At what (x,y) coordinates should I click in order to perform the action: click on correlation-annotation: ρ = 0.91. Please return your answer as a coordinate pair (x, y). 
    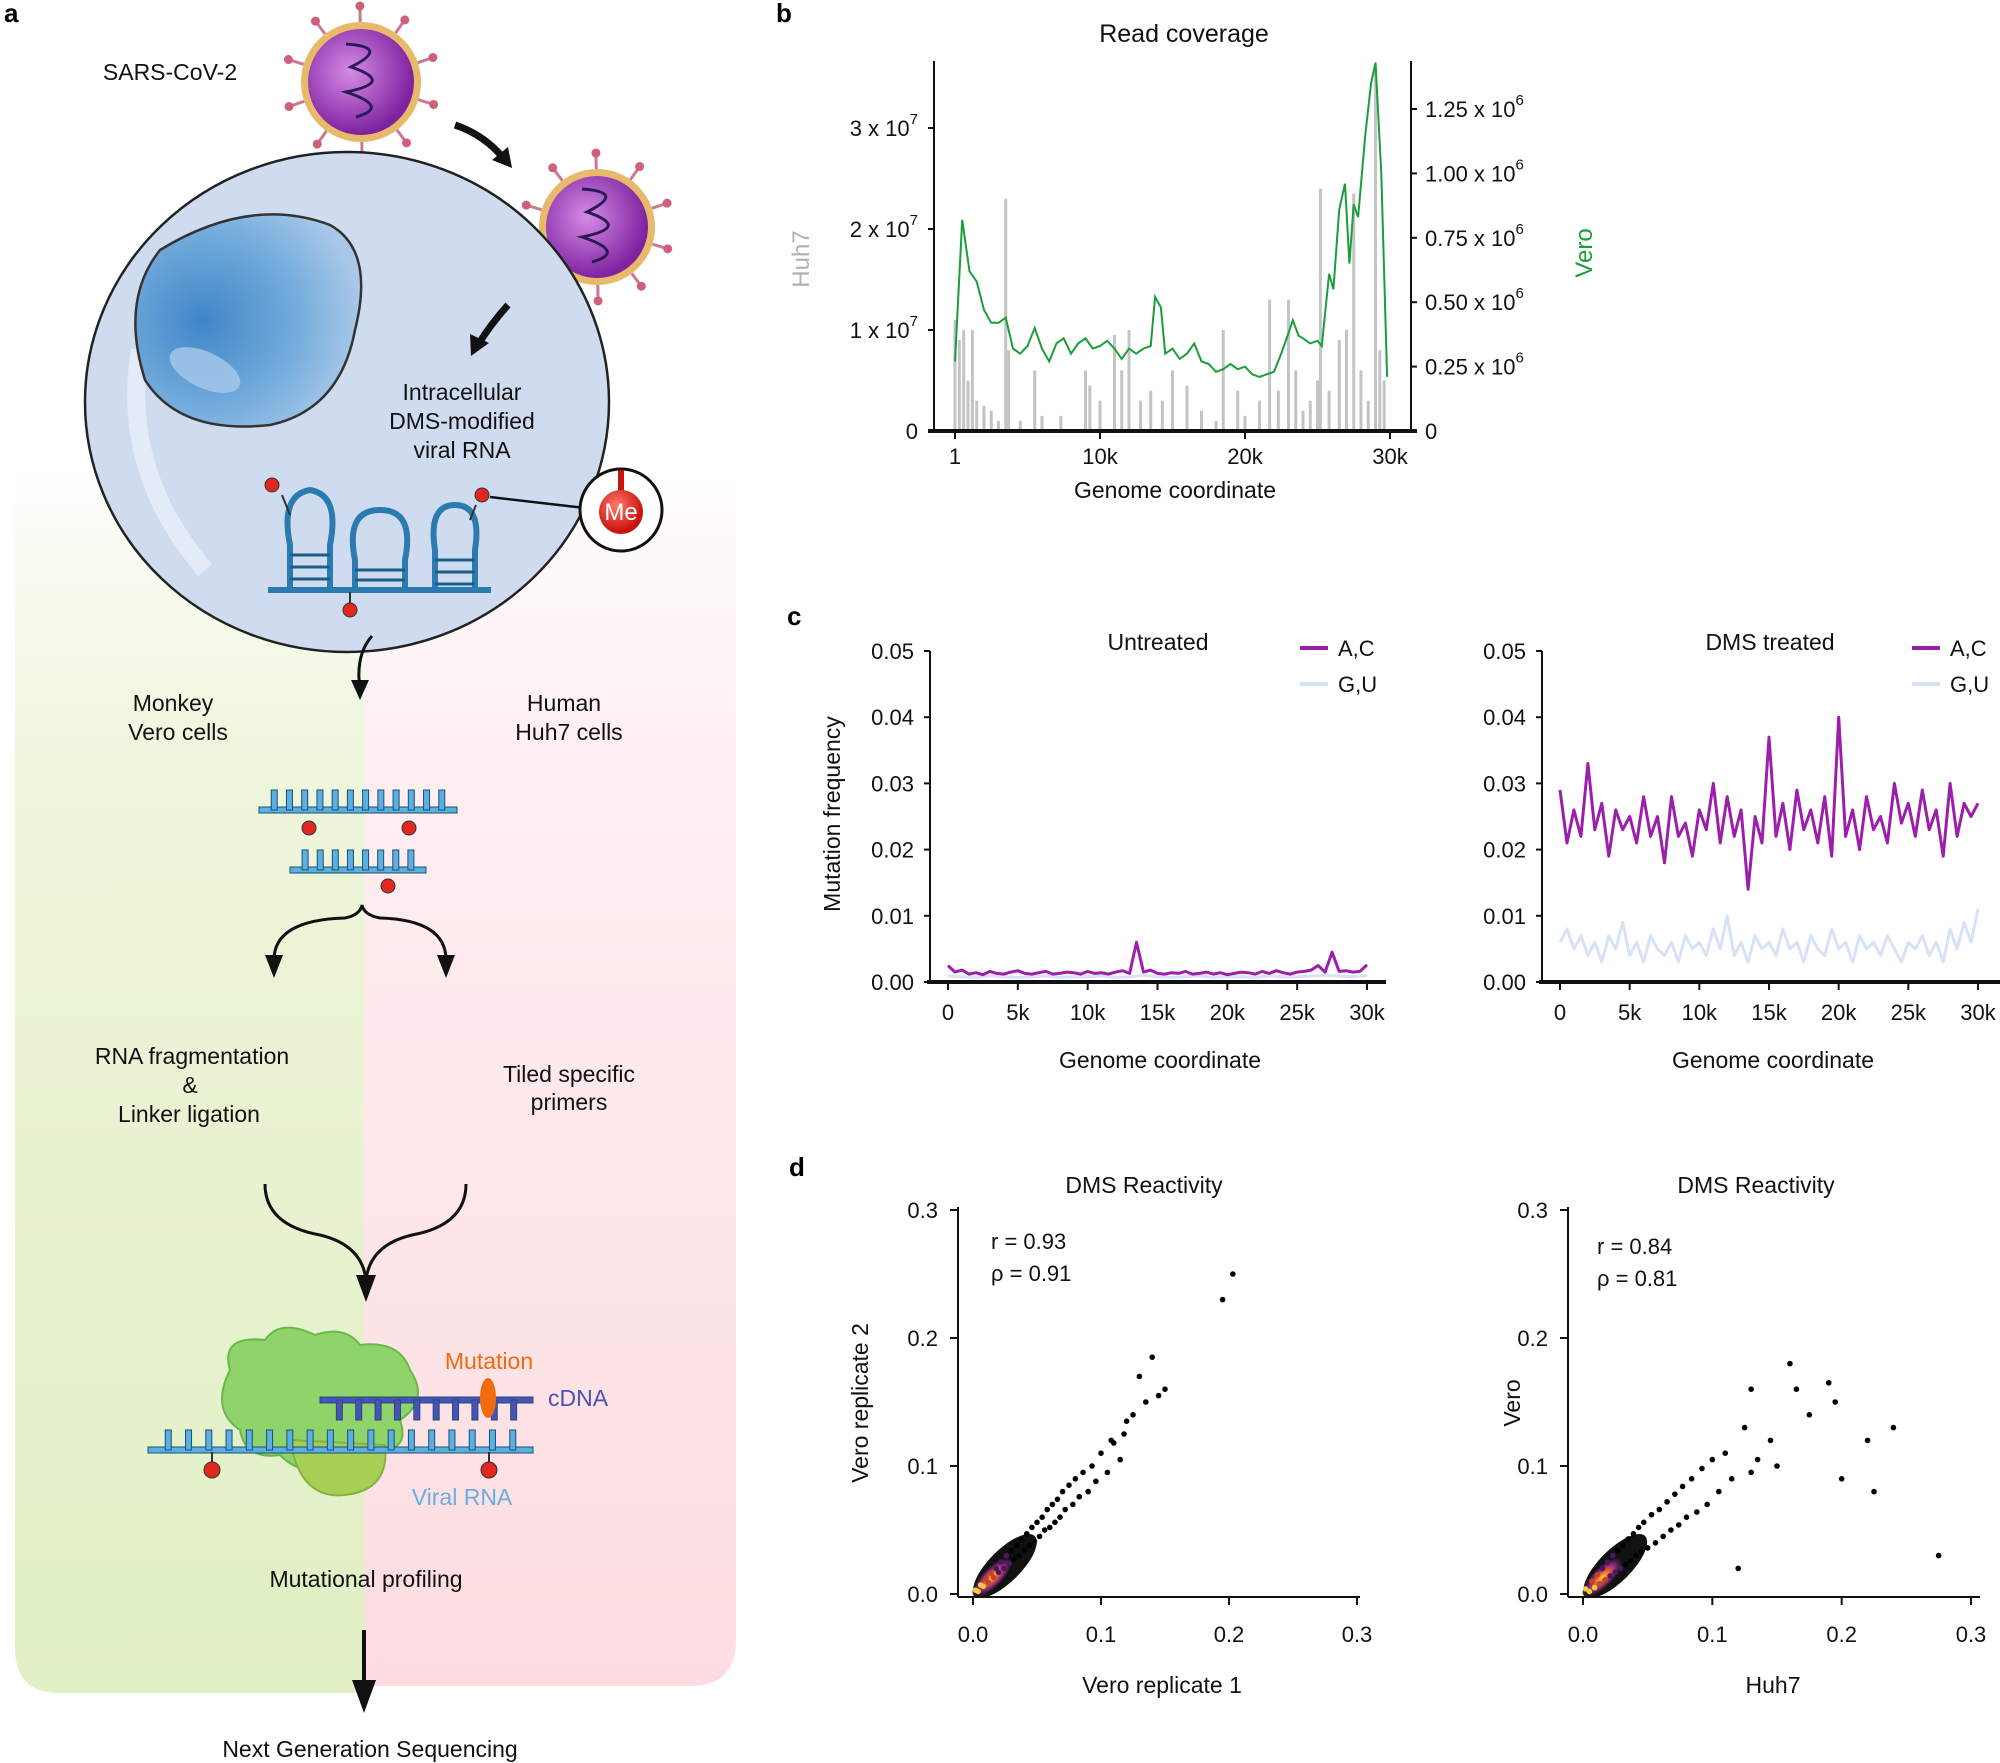
    Looking at the image, I should click on (1031, 1273).